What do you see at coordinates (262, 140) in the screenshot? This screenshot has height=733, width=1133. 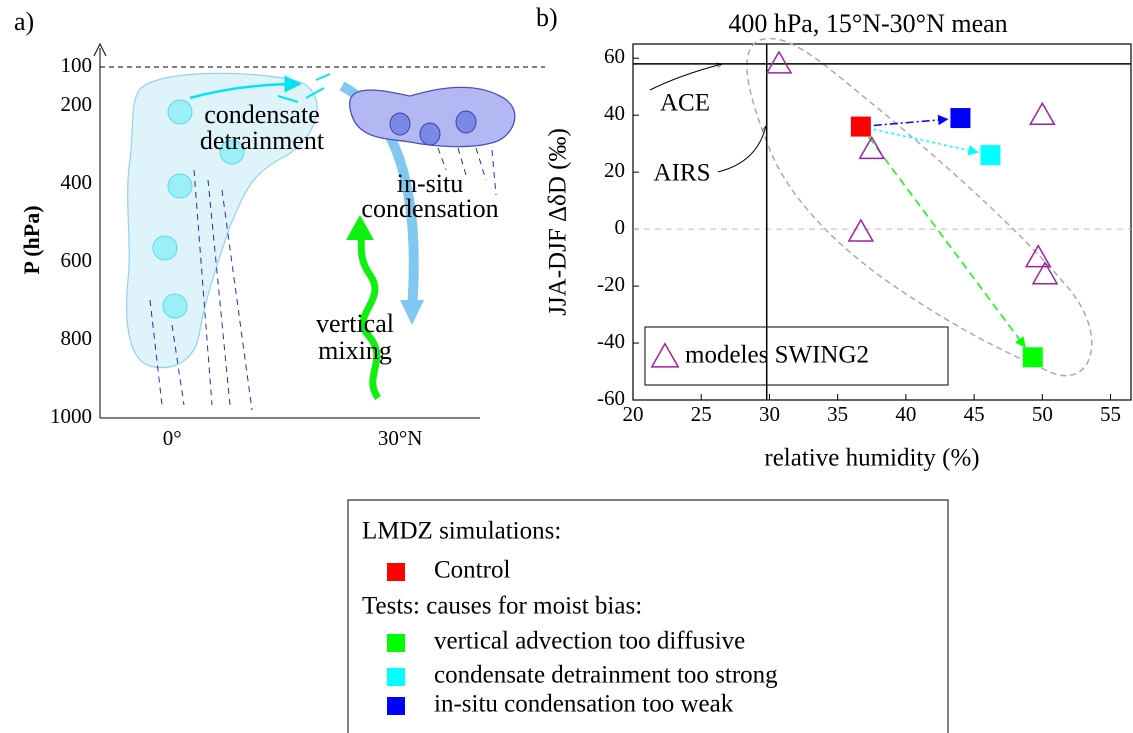 I see `annotation: detrainment` at bounding box center [262, 140].